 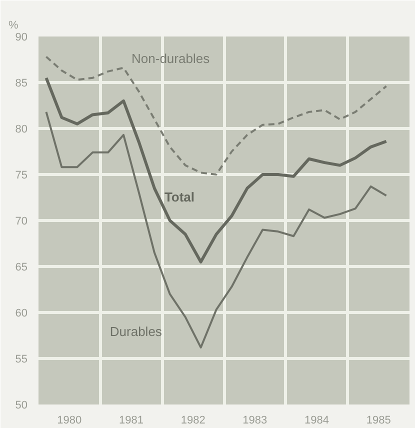 What do you see at coordinates (255, 420) in the screenshot?
I see `x-tick-label: 1983` at bounding box center [255, 420].